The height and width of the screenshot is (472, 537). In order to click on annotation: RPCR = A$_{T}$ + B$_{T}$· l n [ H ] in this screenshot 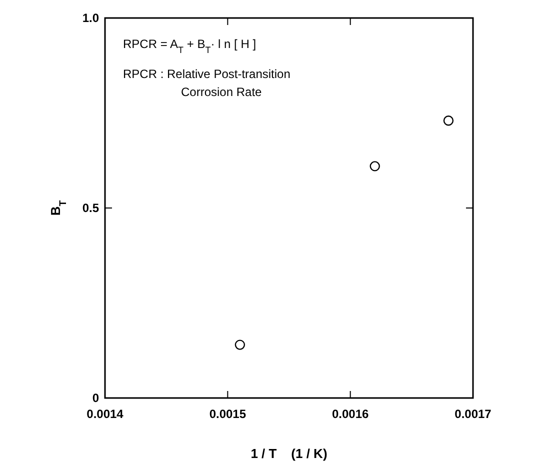, I will do `click(189, 46)`.